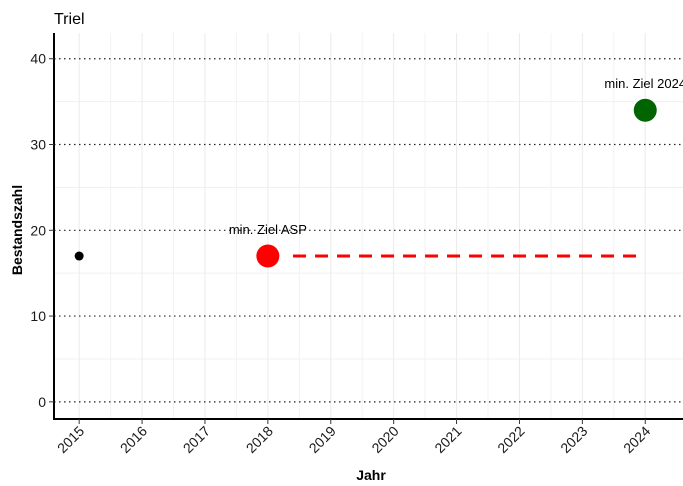 The width and height of the screenshot is (683, 486). What do you see at coordinates (38, 59) in the screenshot?
I see `y-tick-label: 40` at bounding box center [38, 59].